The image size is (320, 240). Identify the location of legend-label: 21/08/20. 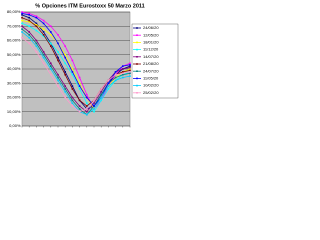
(151, 63).